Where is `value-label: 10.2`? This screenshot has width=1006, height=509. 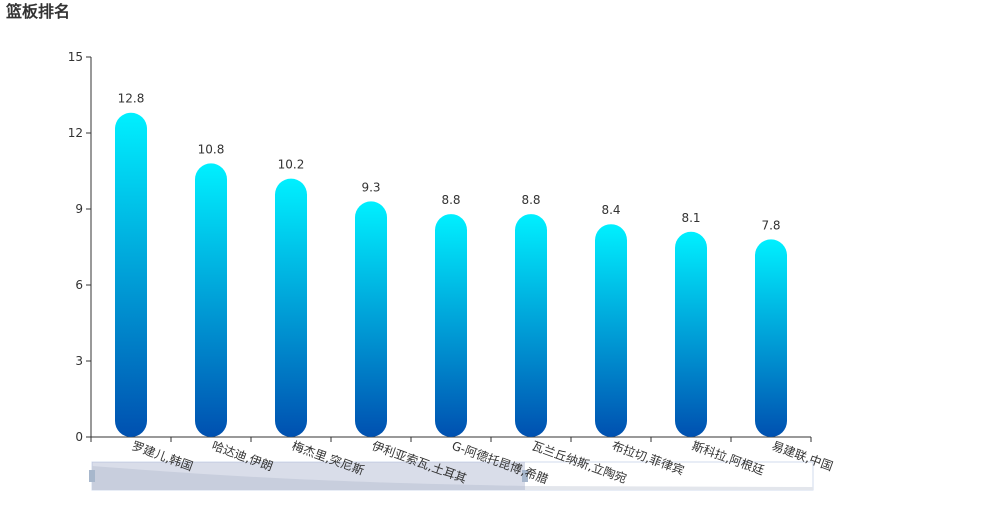
value-label: 10.2 is located at coordinates (291, 165).